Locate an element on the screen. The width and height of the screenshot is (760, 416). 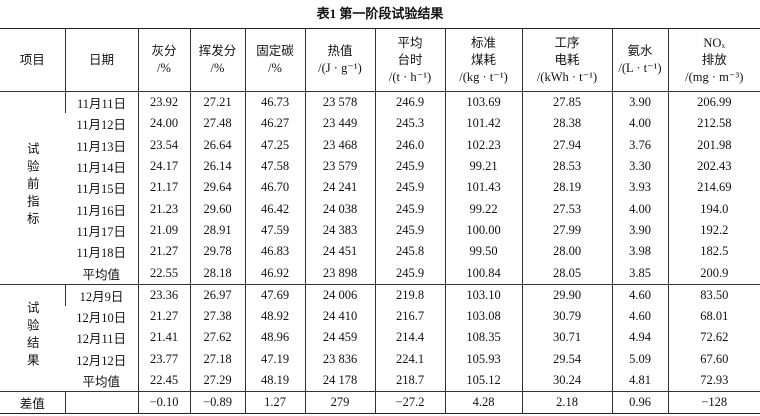
date-cell: 11月15日 is located at coordinates (101, 189).